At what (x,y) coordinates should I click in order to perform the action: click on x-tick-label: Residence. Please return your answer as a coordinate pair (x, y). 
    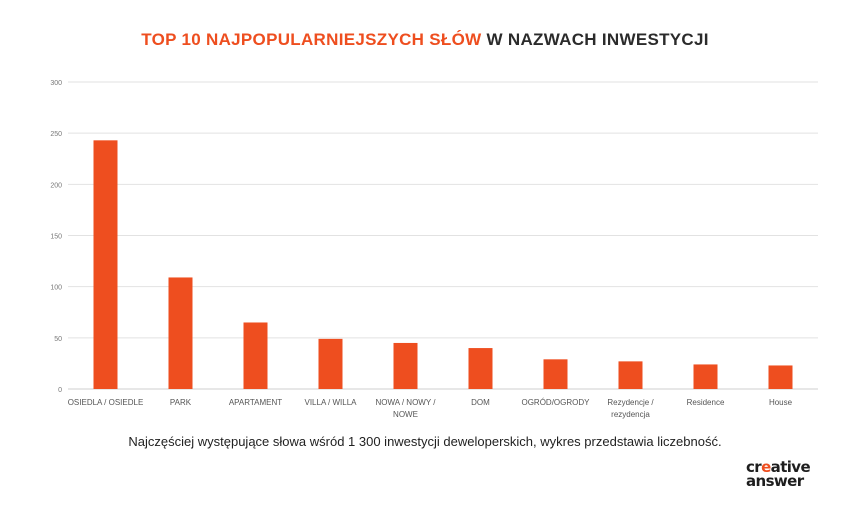
    Looking at the image, I should click on (706, 402).